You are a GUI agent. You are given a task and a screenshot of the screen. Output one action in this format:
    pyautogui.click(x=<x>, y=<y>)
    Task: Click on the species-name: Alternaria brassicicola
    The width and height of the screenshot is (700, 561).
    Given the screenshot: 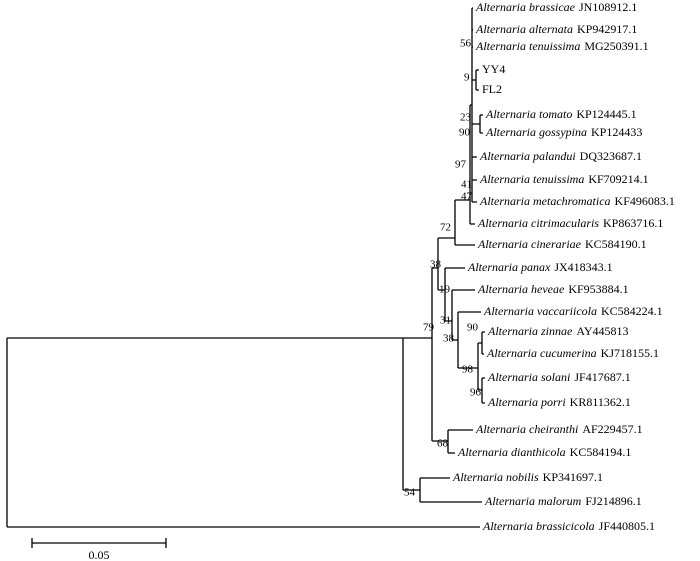 What is the action you would take?
    pyautogui.click(x=538, y=526)
    